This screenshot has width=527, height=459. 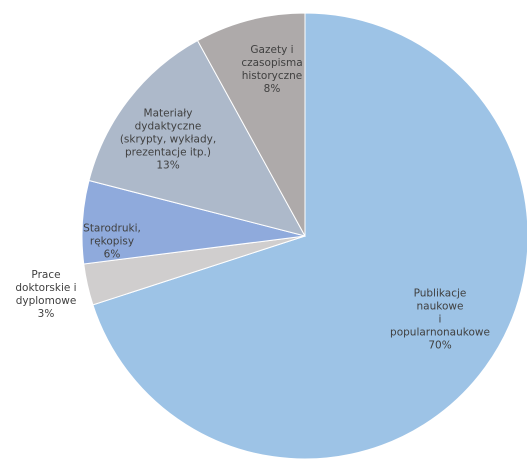 What do you see at coordinates (251, 124) in the screenshot?
I see `pie-slice` at bounding box center [251, 124].